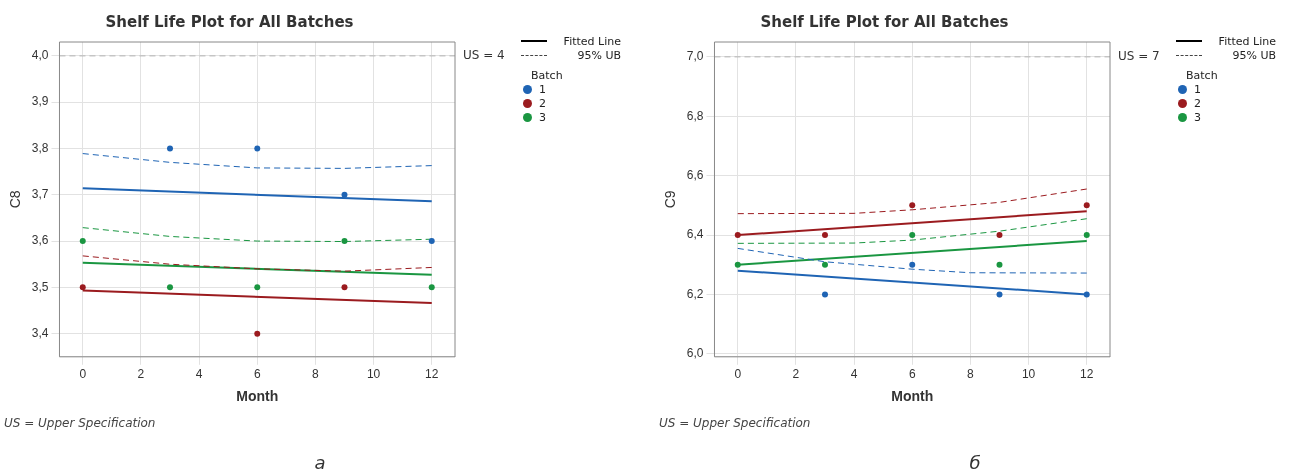  Describe the element at coordinates (695, 353) in the screenshot. I see `y-tick-label: 6,0` at that location.